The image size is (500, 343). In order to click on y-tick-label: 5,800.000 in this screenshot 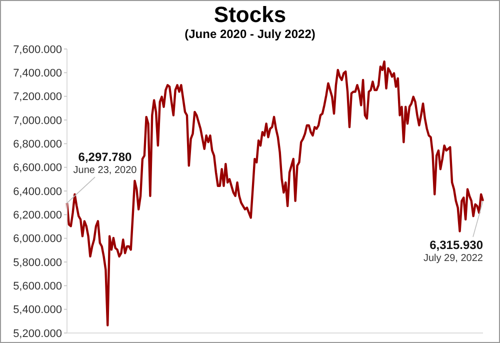, I will do `click(37, 262)`.